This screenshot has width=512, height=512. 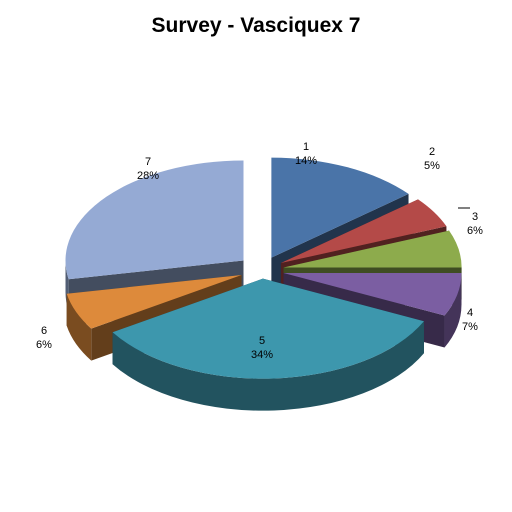 I want to click on slice-3-percent-label: 6%, so click(x=475, y=231).